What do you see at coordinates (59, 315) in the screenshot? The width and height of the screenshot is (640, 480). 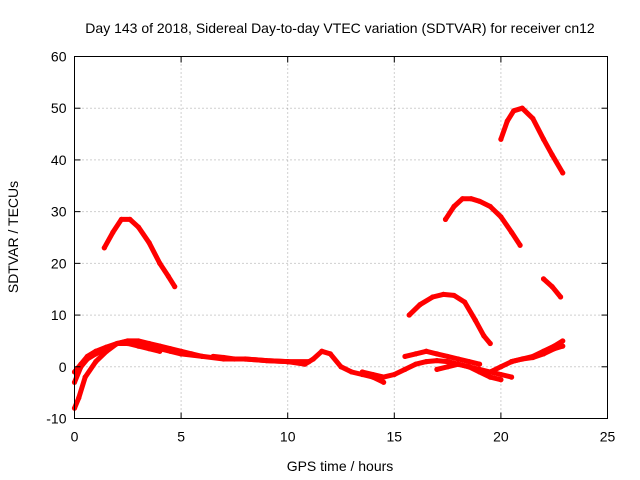 I see `y-tick-label: 10` at bounding box center [59, 315].